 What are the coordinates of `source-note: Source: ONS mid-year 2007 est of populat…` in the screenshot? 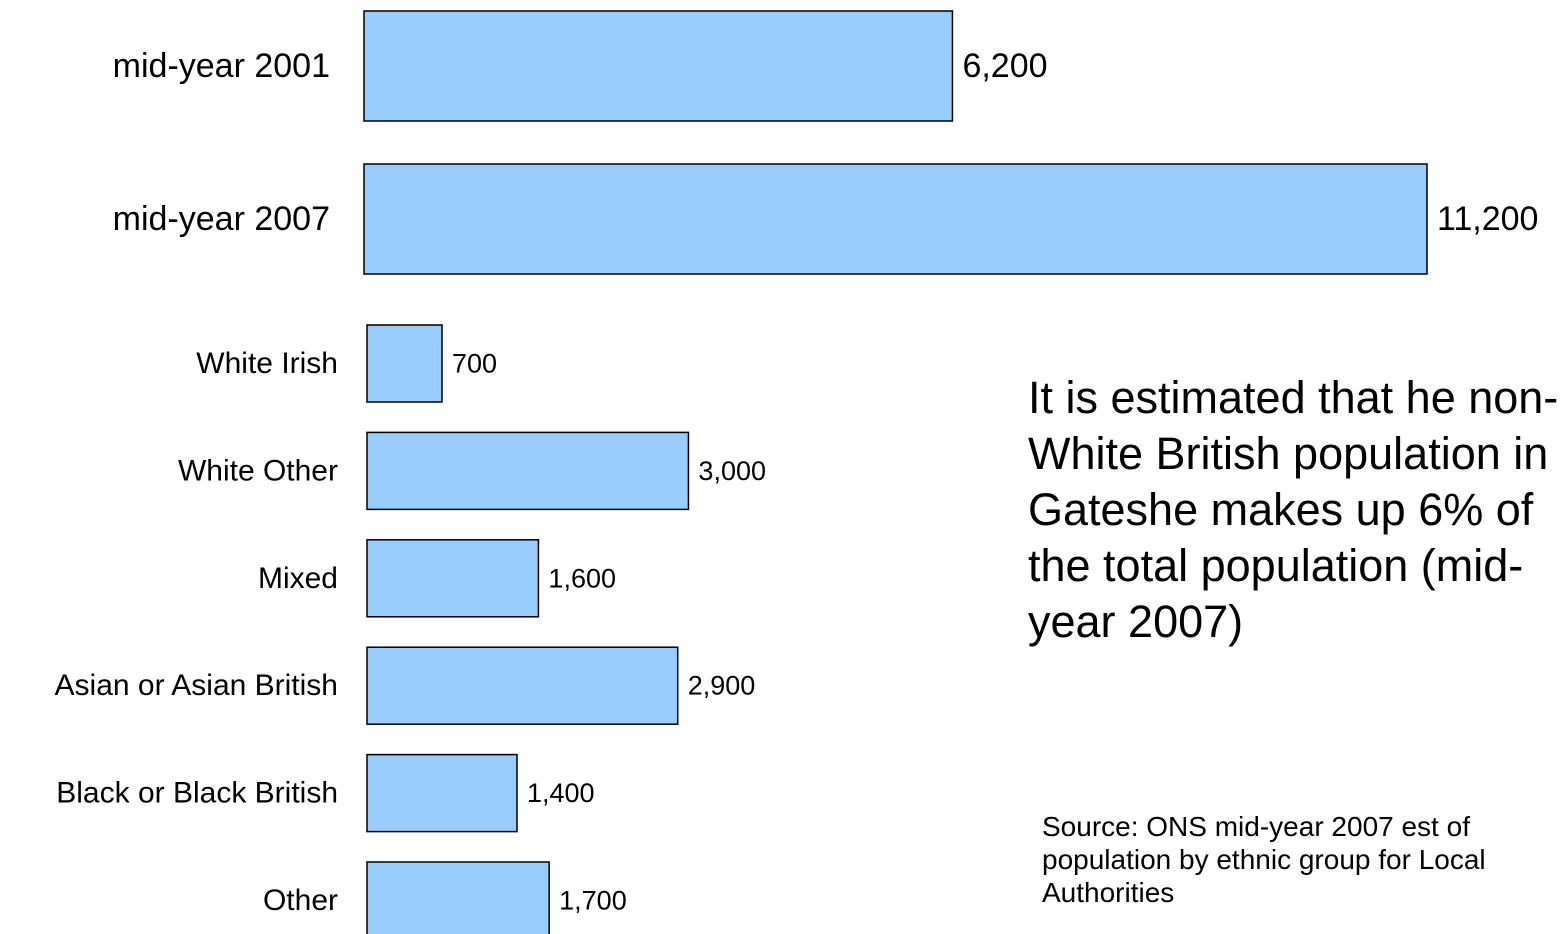 It's located at (1264, 859).